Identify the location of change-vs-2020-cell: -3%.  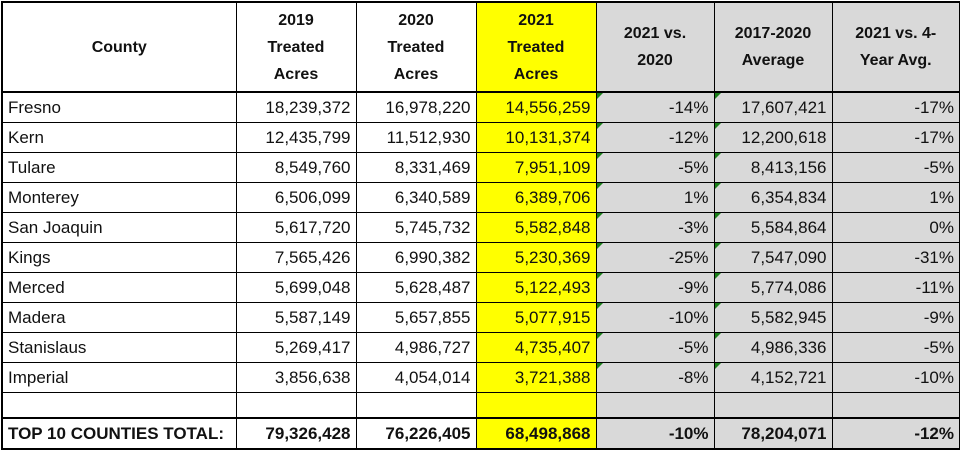
(655, 227).